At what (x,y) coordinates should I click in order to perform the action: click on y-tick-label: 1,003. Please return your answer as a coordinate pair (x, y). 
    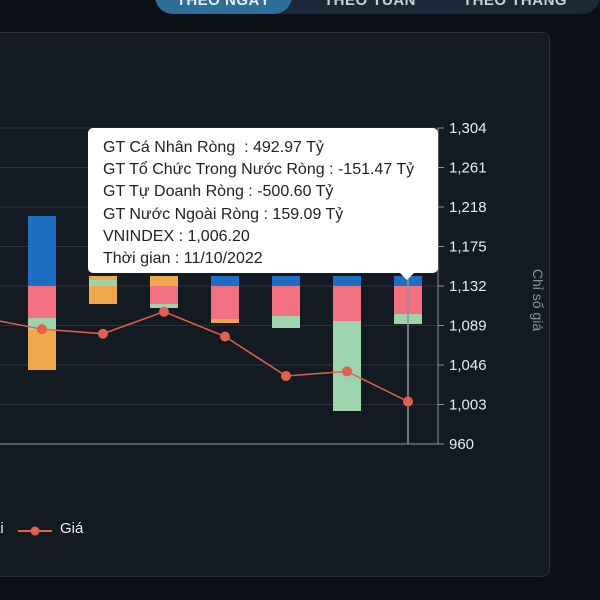
    Looking at the image, I should click on (468, 405).